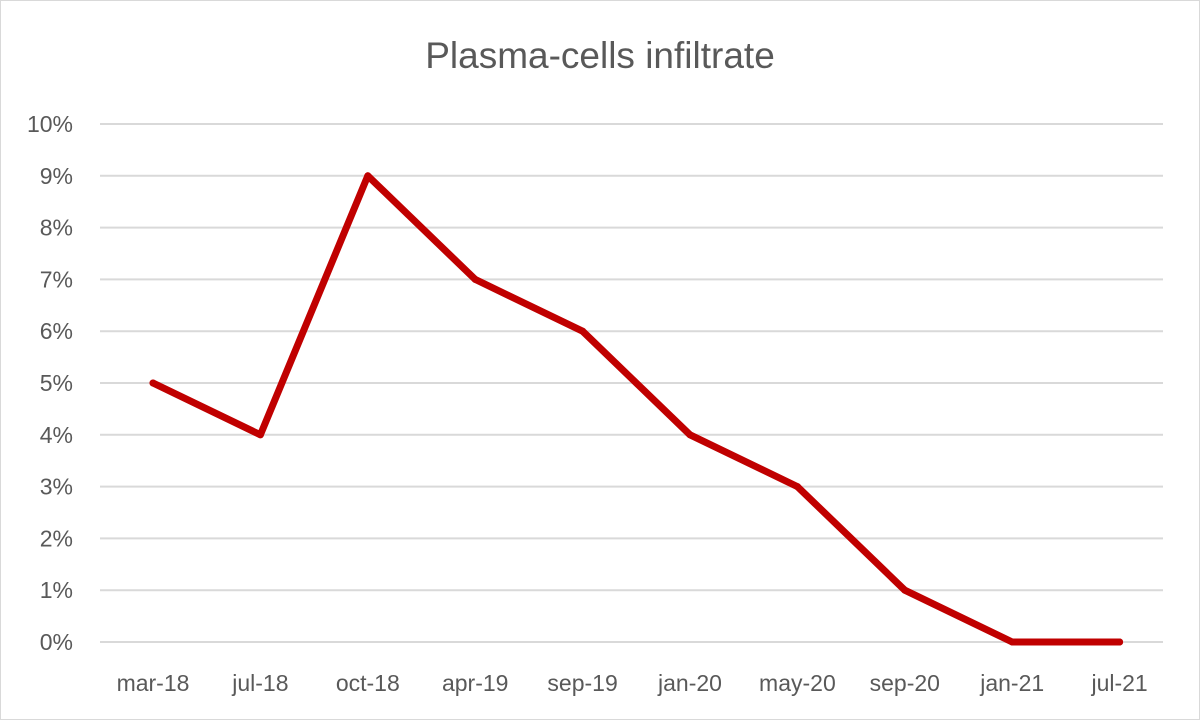 The width and height of the screenshot is (1200, 720). I want to click on x-tick-label: jan-21, so click(1011, 683).